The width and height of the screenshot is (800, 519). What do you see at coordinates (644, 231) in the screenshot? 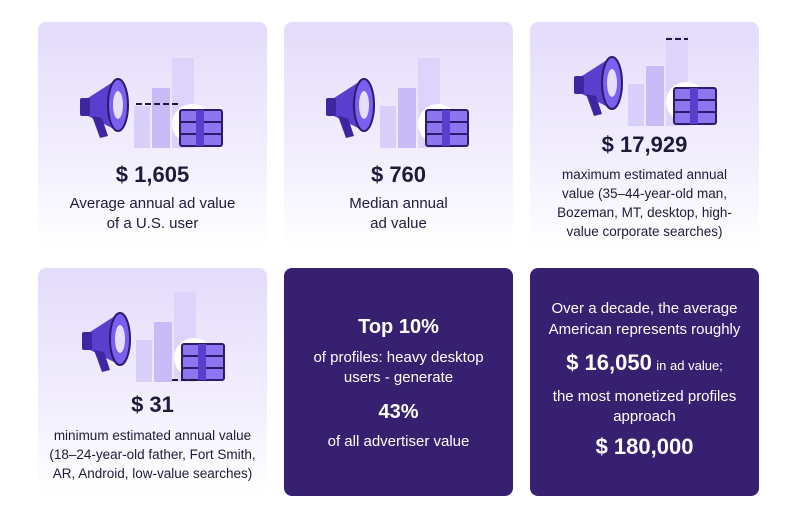
I see `description: value corporate searches)` at bounding box center [644, 231].